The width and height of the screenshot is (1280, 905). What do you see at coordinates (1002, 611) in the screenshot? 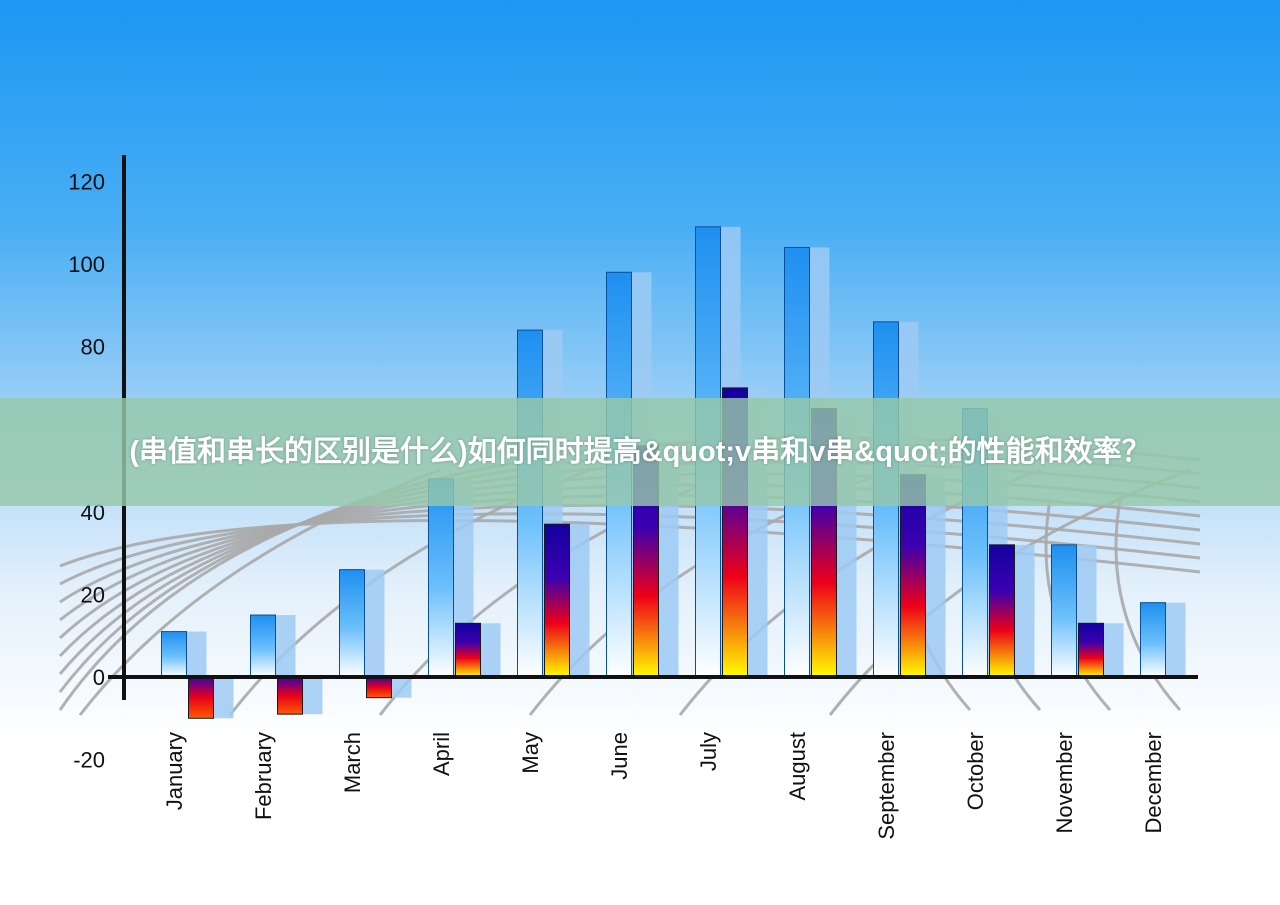
I see `bar-heat-october` at bounding box center [1002, 611].